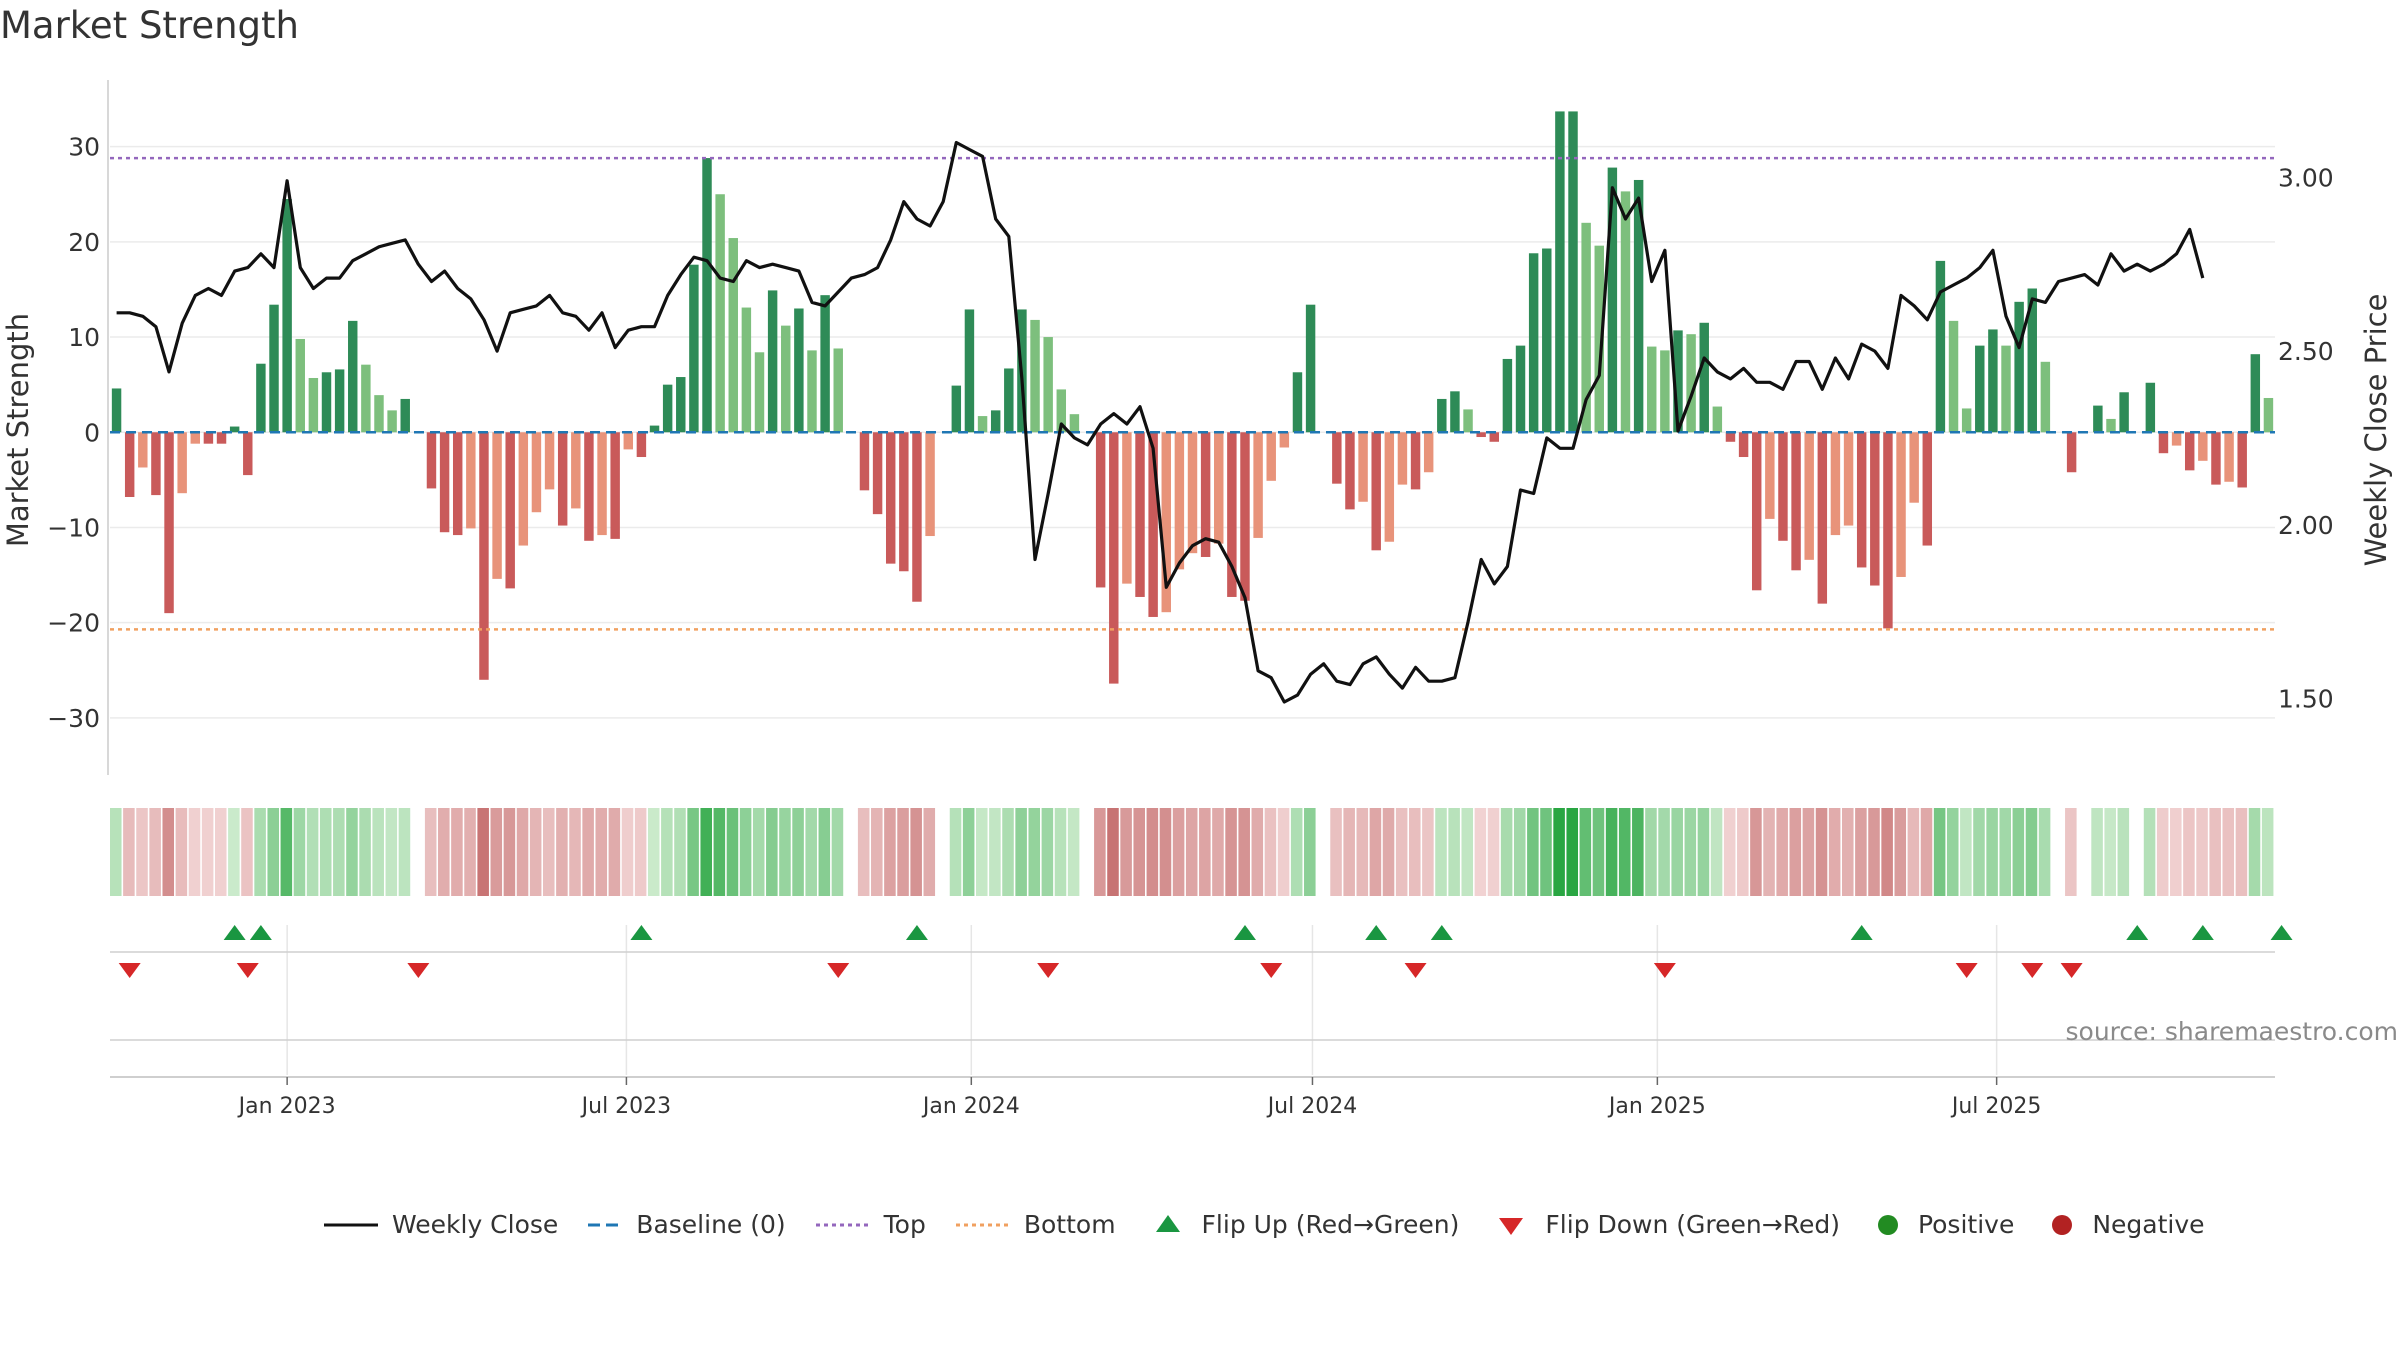 This screenshot has width=2400, height=1350. I want to click on legend-item-negative: Negative, so click(2123, 1225).